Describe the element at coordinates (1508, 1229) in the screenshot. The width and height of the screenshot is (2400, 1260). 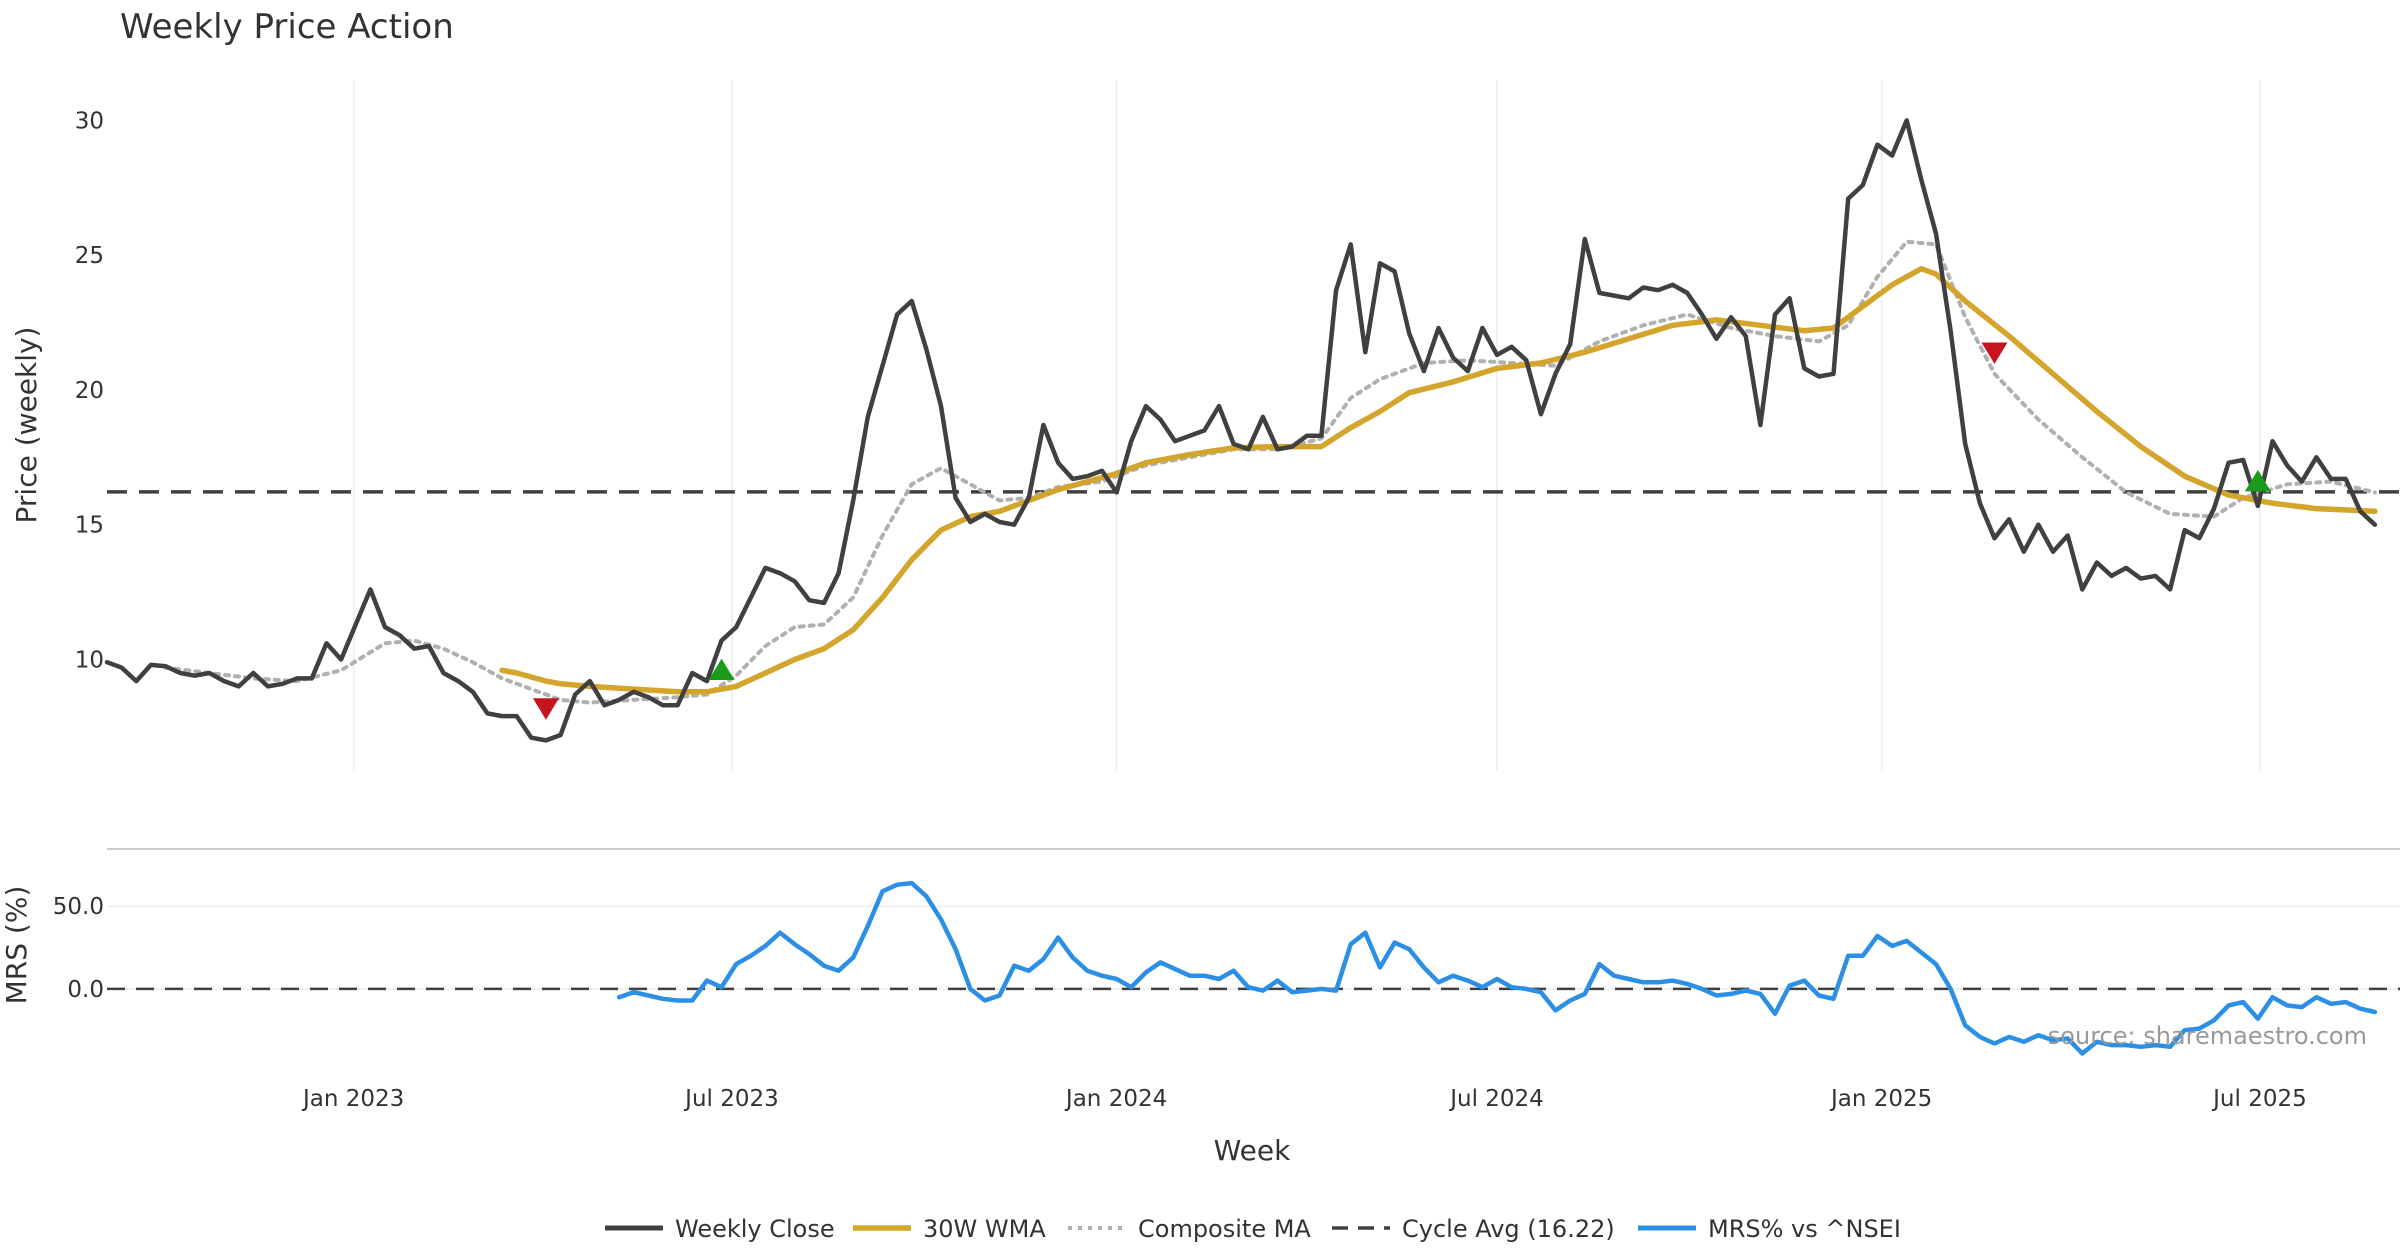
I see `legend-label-cycle-avg-16-22: Cycle Avg (16.22)` at that location.